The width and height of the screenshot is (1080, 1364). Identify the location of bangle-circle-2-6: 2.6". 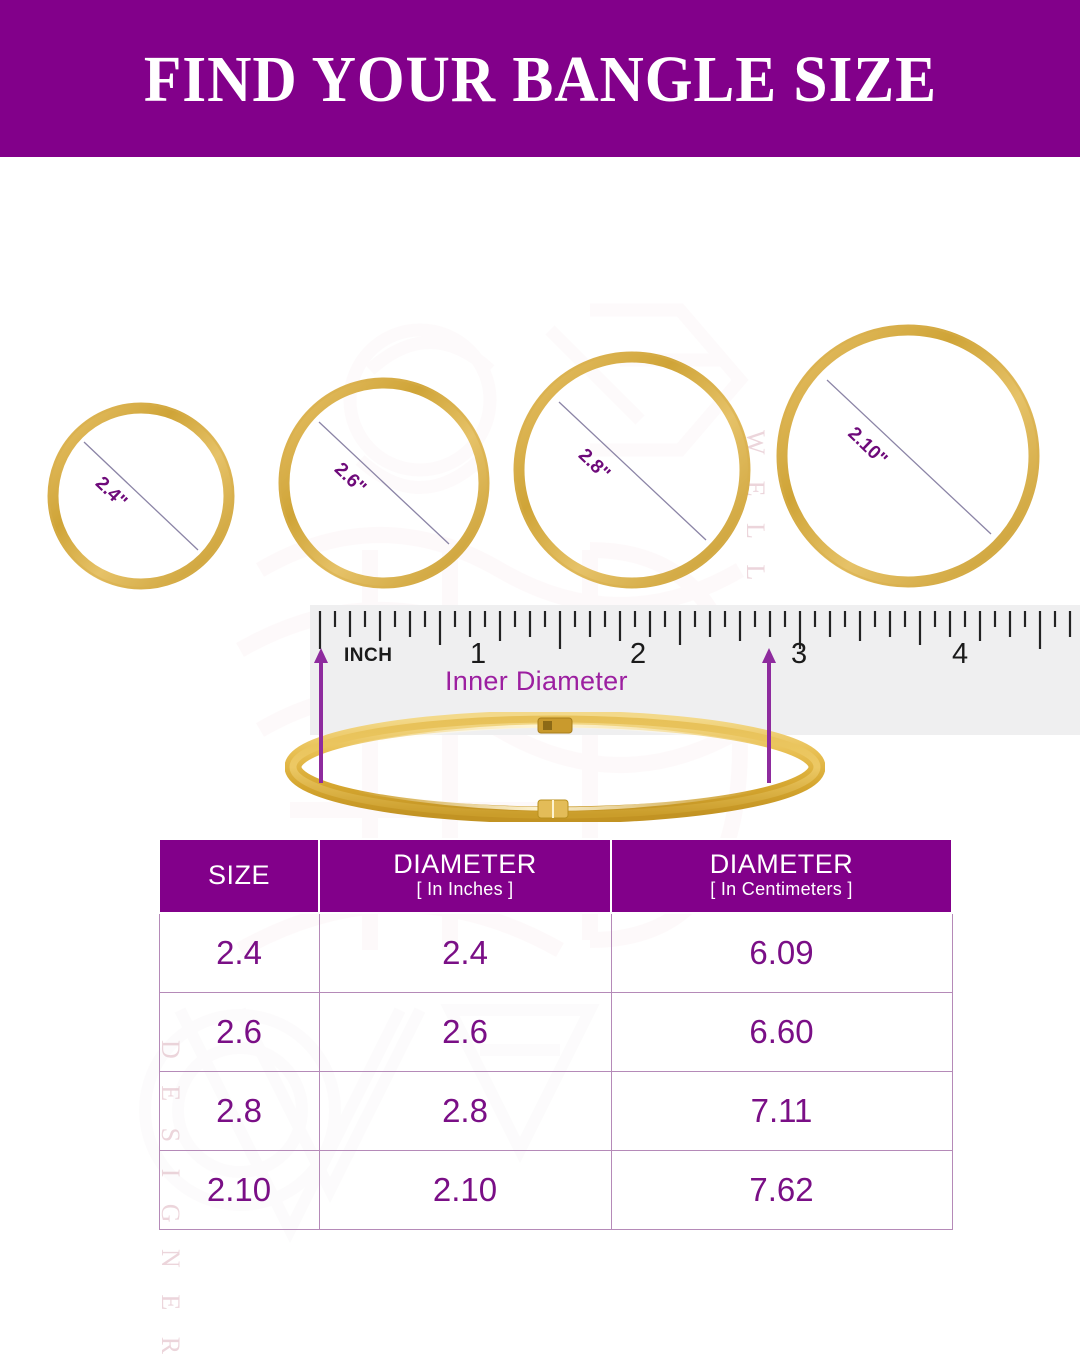
(383, 482).